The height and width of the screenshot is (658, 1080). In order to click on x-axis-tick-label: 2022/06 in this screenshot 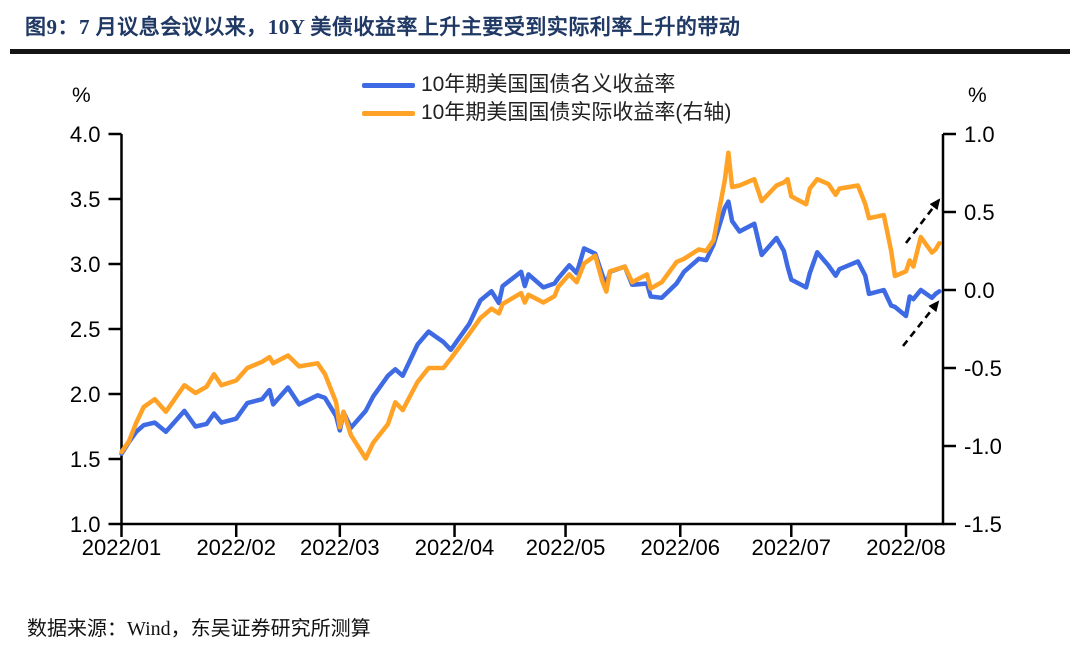, I will do `click(681, 547)`.